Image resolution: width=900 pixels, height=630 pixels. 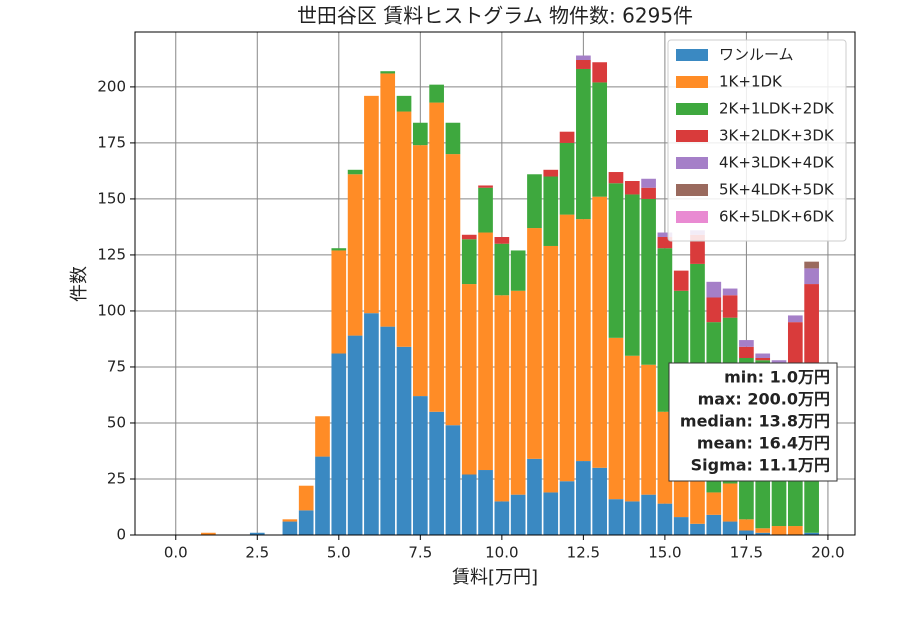 What do you see at coordinates (760, 465) in the screenshot?
I see `stats-line: Sigma: 11.1万円` at bounding box center [760, 465].